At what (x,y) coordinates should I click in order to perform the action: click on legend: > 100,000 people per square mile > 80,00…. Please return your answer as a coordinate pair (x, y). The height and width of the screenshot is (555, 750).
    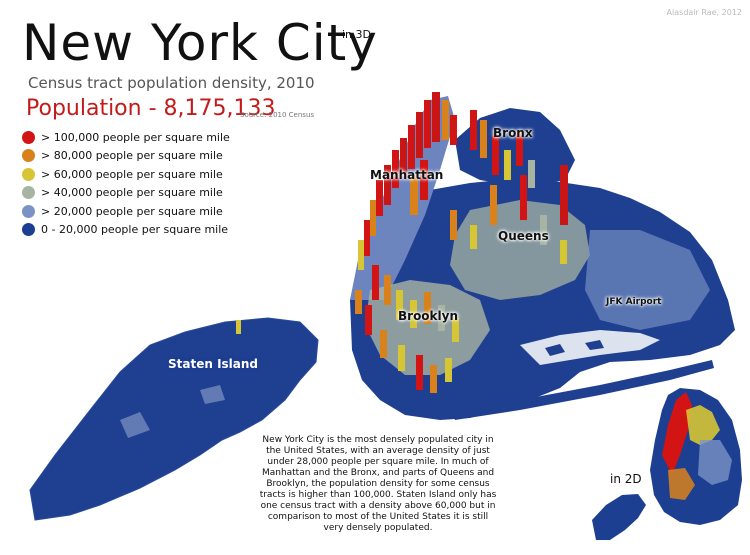
    Looking at the image, I should click on (126, 183).